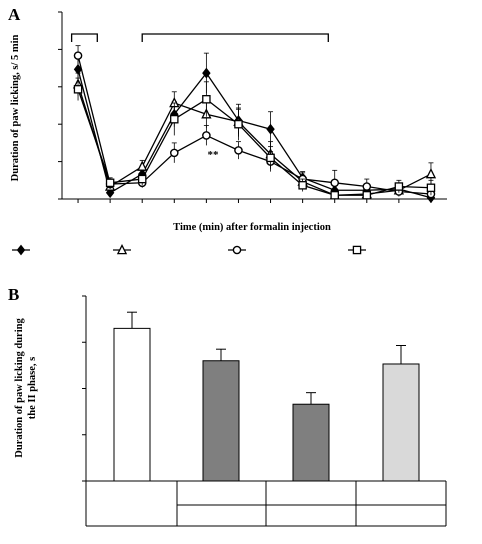  What do you see at coordinates (14, 14) in the screenshot?
I see `panel-a-label: A` at bounding box center [14, 14].